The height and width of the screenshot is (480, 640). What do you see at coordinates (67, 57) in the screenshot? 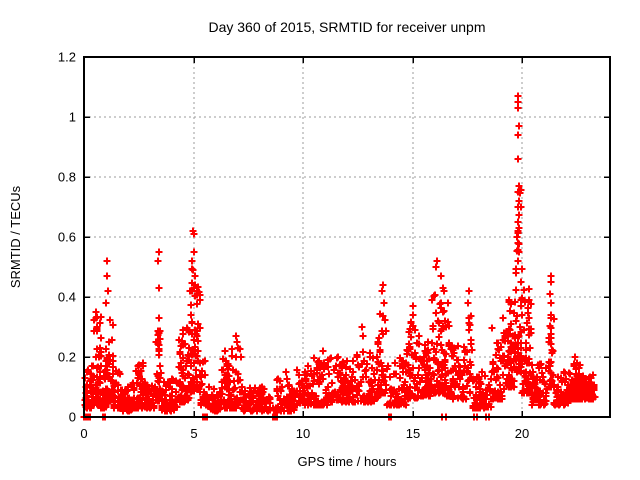
I see `y-tick-label: 1.2` at bounding box center [67, 57].